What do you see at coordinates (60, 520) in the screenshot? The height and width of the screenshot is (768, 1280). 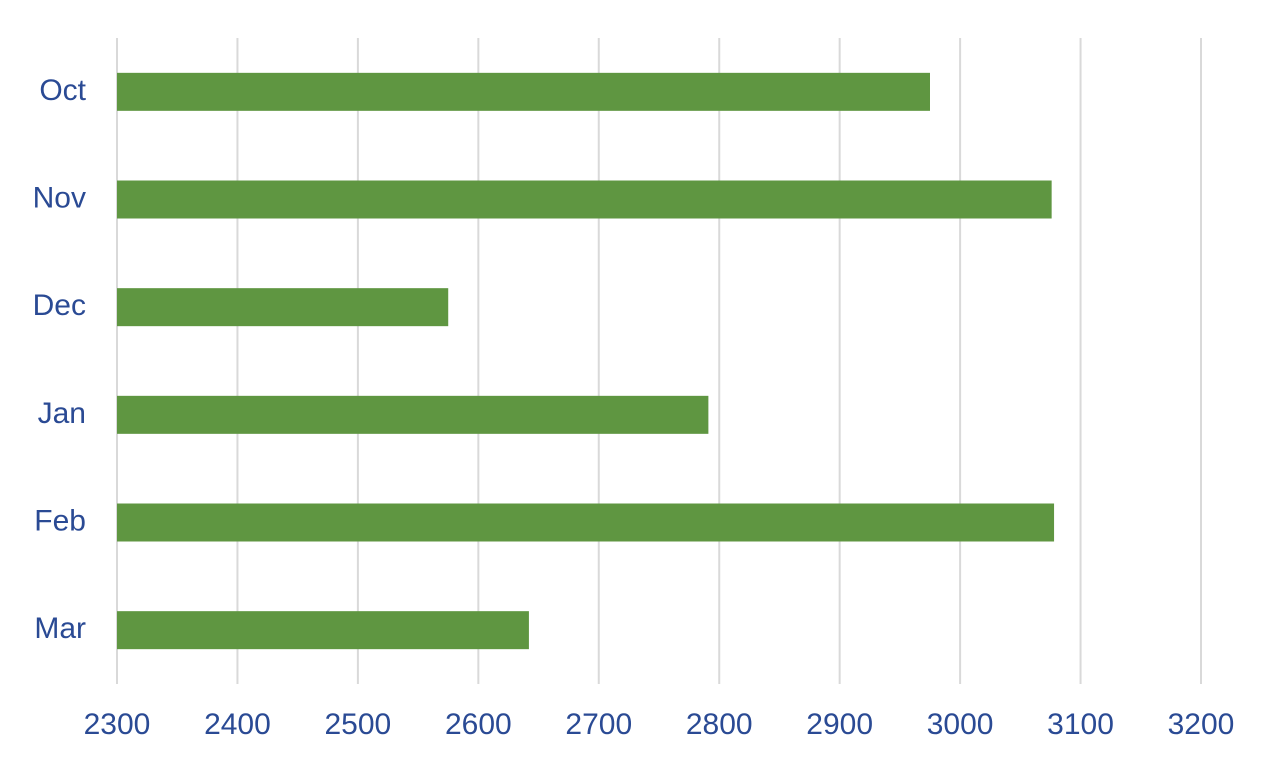 I see `y-tick-label: Feb` at bounding box center [60, 520].